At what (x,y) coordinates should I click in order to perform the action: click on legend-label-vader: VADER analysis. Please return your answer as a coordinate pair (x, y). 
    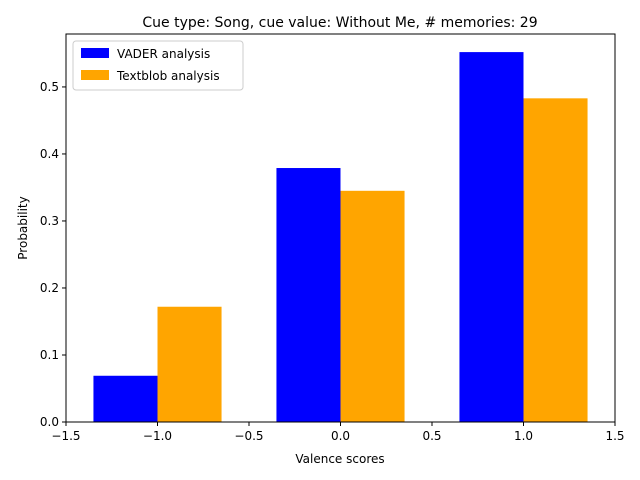
    Looking at the image, I should click on (163, 54).